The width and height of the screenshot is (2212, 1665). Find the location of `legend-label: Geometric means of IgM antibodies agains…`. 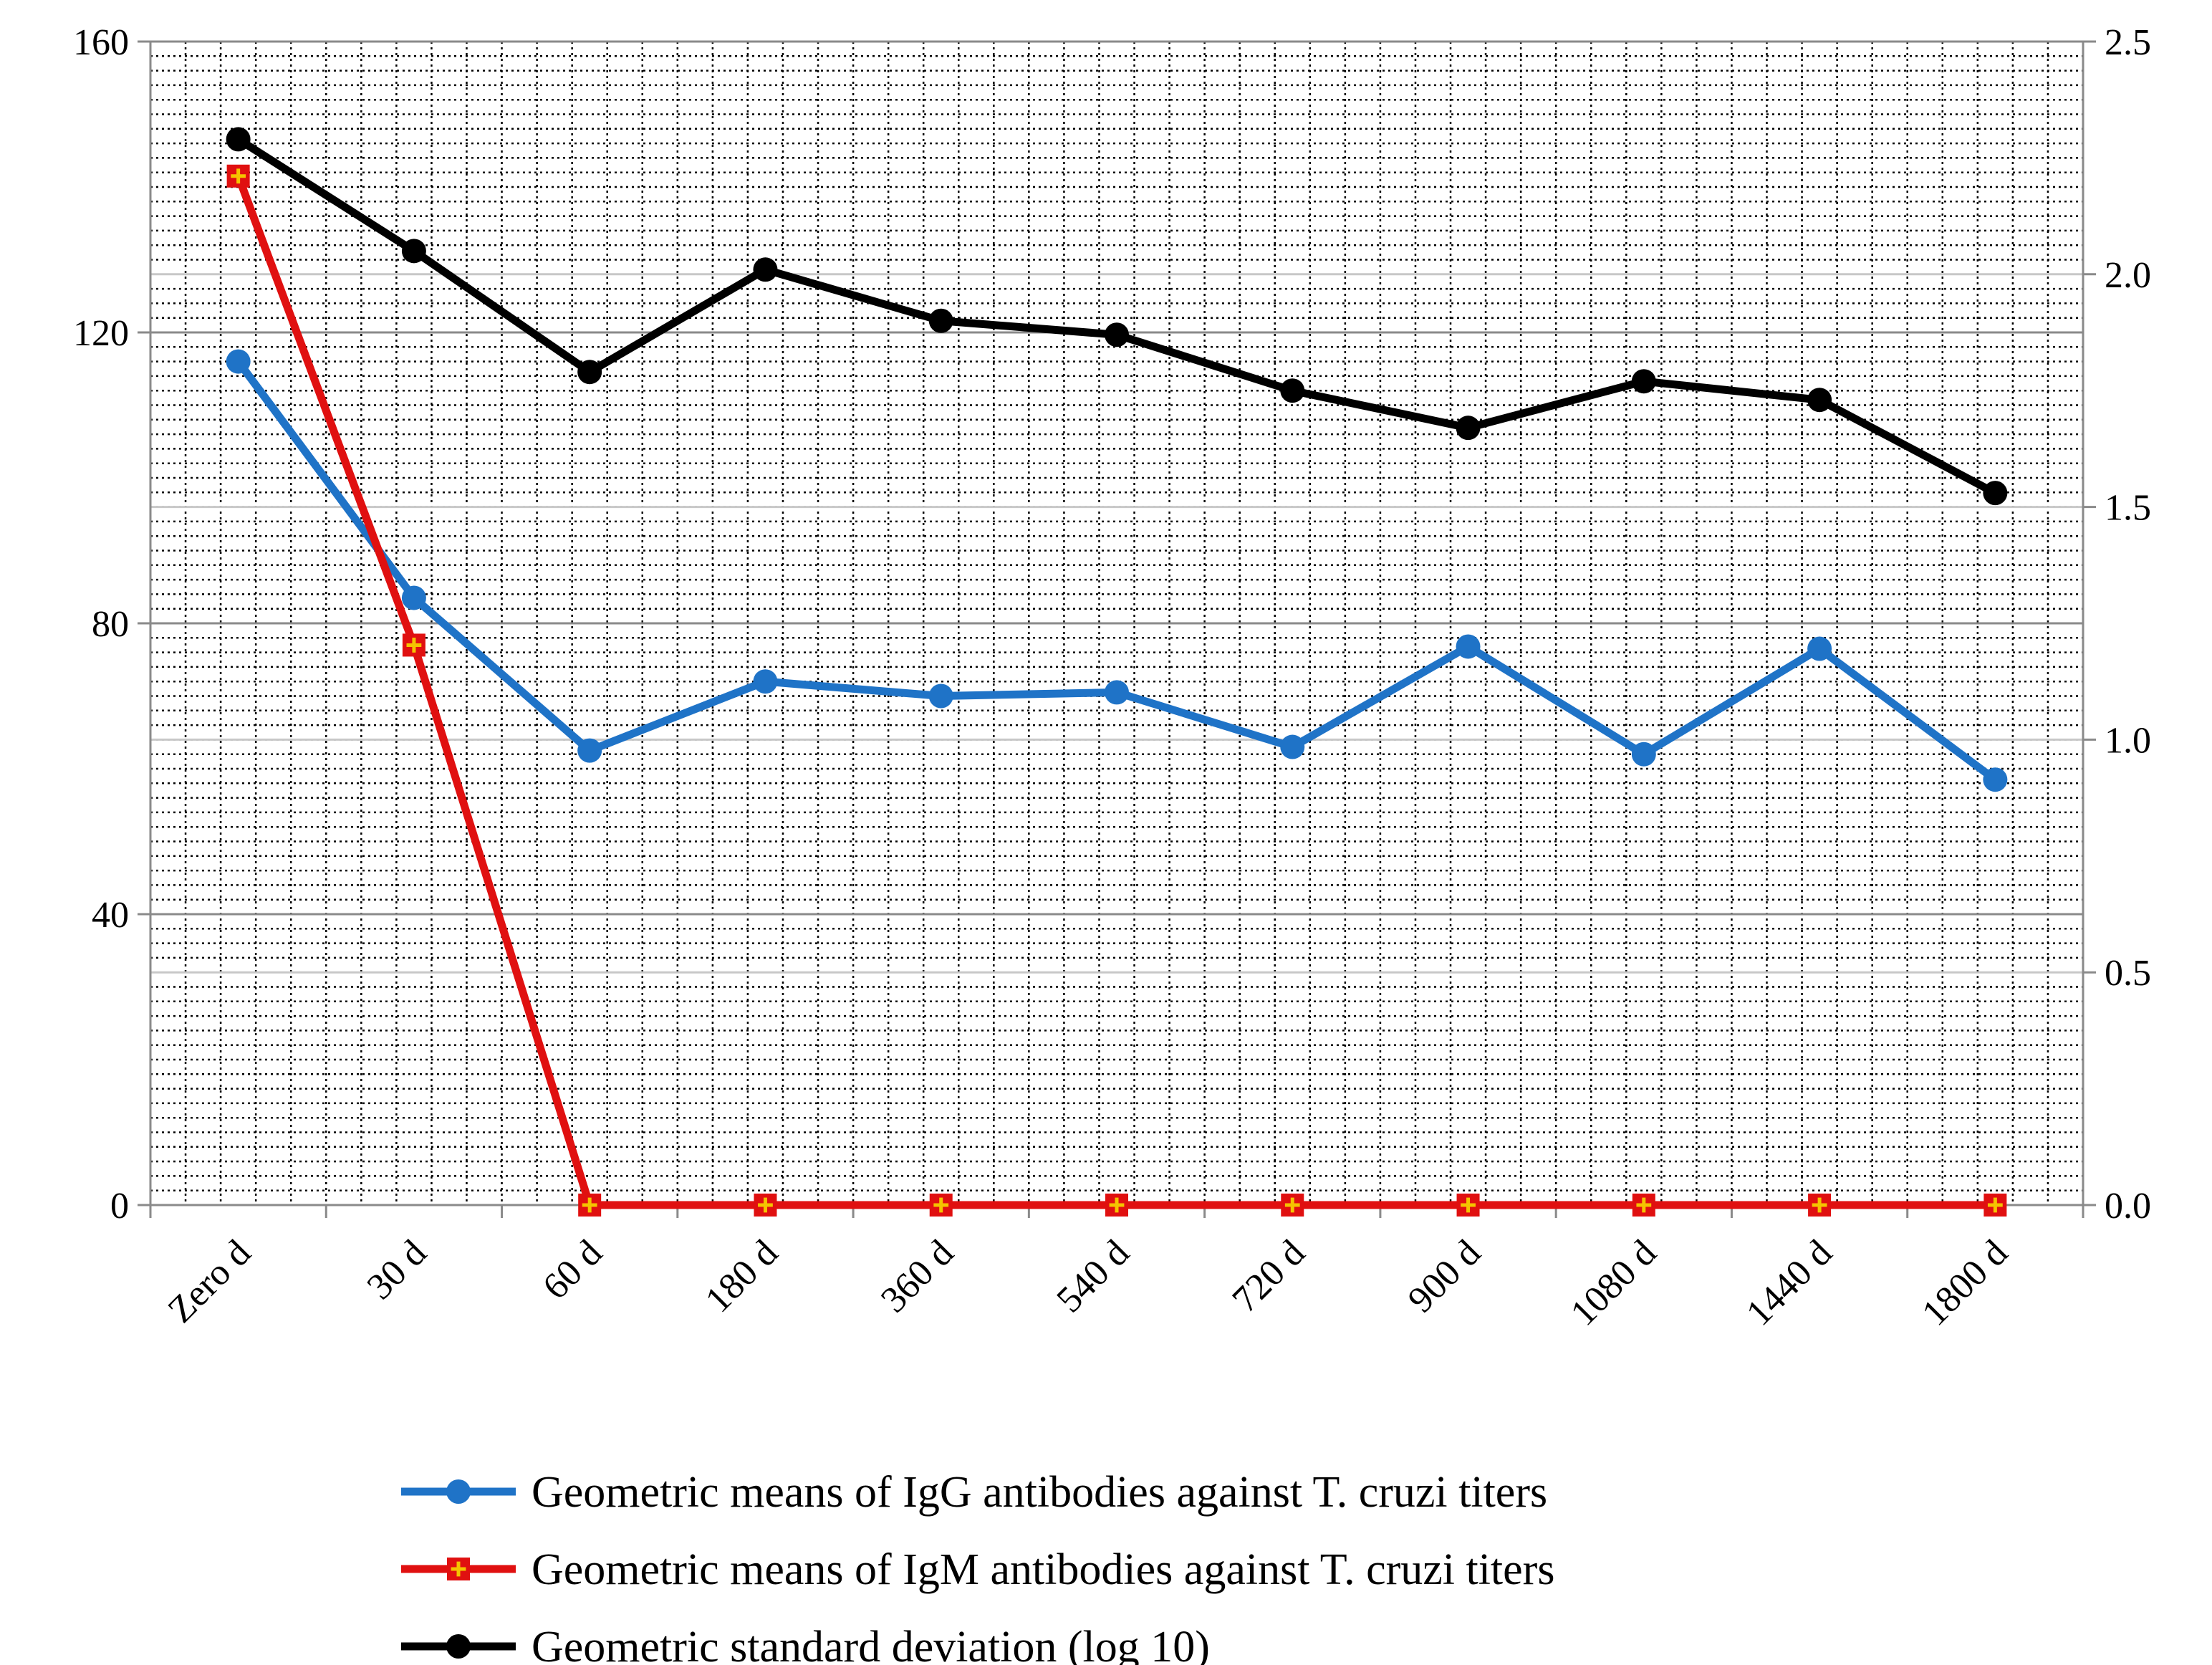

legend-label: Geometric means of IgM antibodies agains… is located at coordinates (1043, 1570).